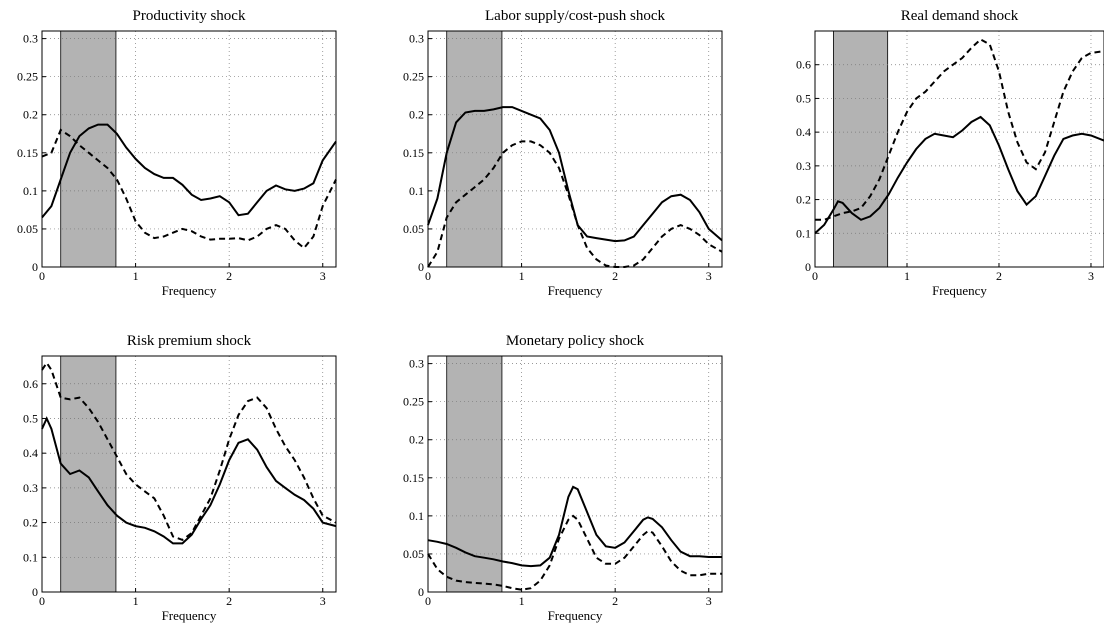  What do you see at coordinates (189, 341) in the screenshot?
I see `chart-title: Risk premium shock` at bounding box center [189, 341].